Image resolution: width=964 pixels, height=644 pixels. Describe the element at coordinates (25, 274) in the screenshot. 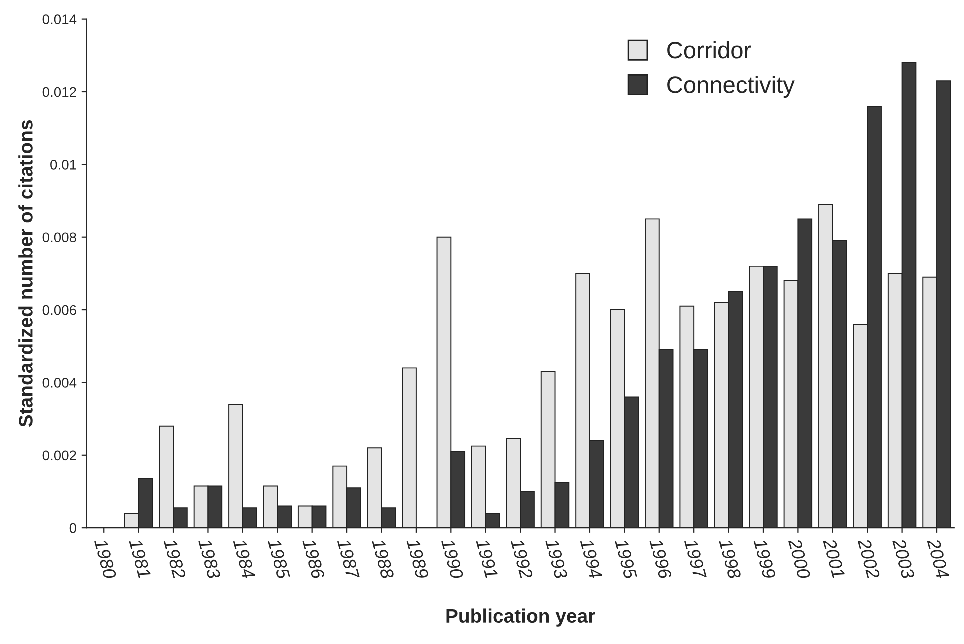

I see `y-axis-title: Standardized number of citations` at that location.